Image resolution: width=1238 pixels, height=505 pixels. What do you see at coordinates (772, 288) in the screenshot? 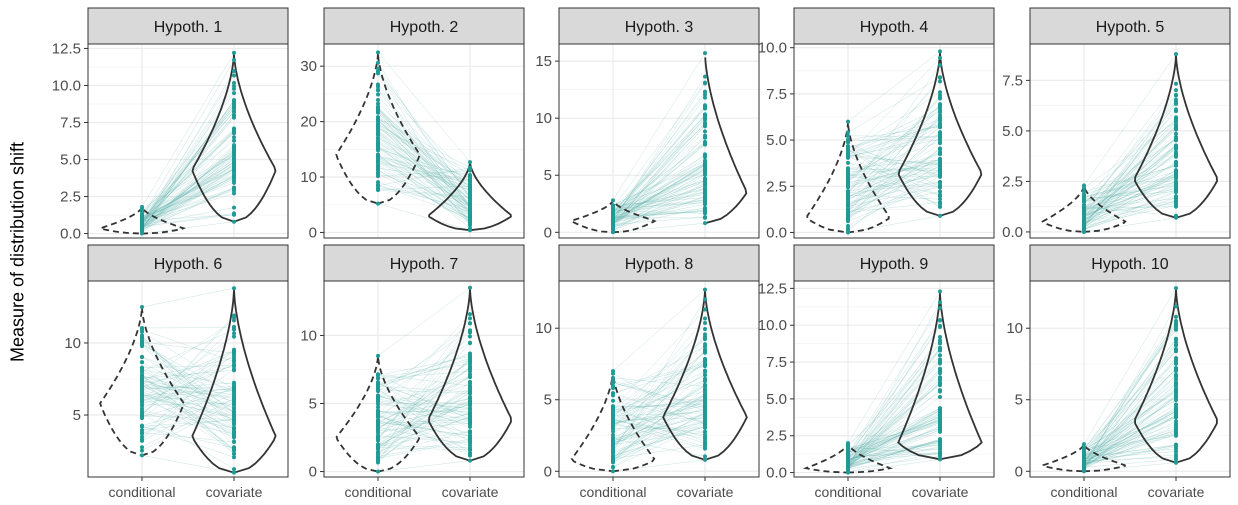
I see `y-tick-label: 12.5` at bounding box center [772, 288].